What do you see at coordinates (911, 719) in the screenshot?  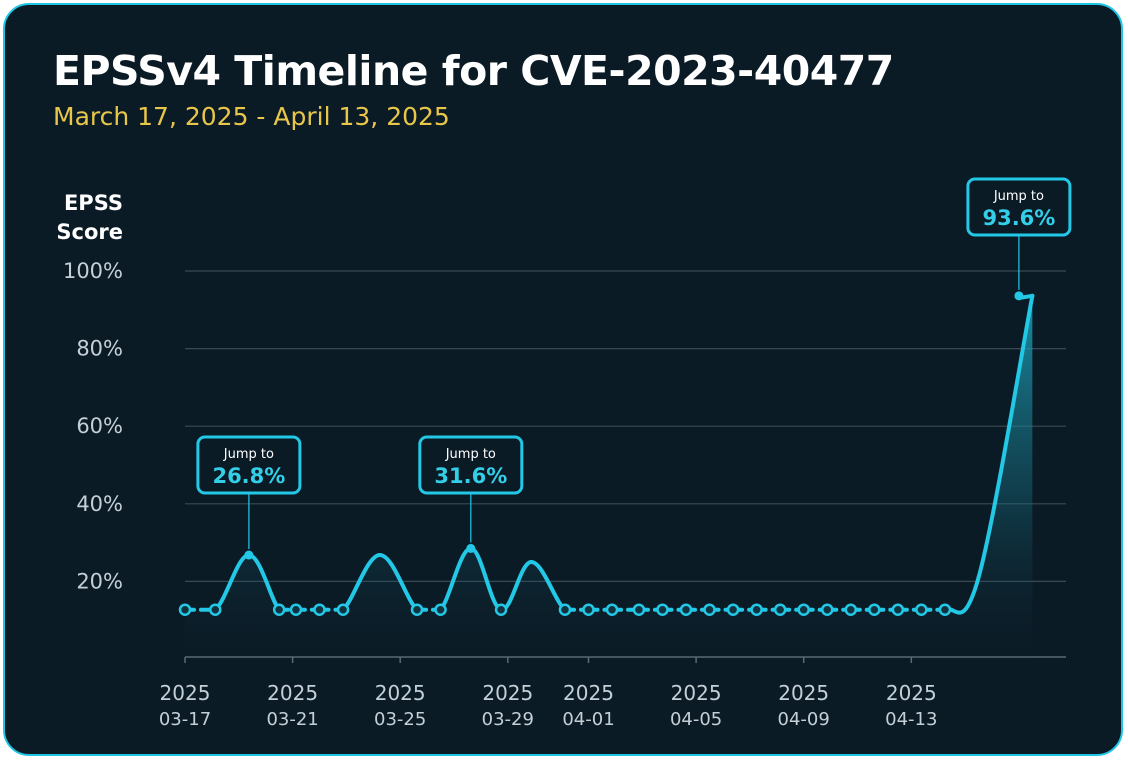 I see `x-tick-date: 04-13` at bounding box center [911, 719].